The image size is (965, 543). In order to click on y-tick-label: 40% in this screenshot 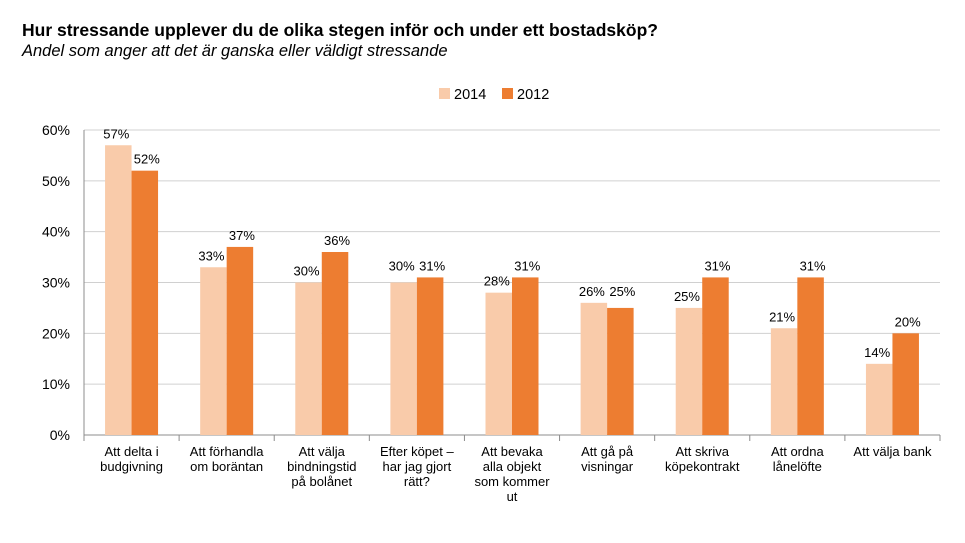, I will do `click(56, 232)`.